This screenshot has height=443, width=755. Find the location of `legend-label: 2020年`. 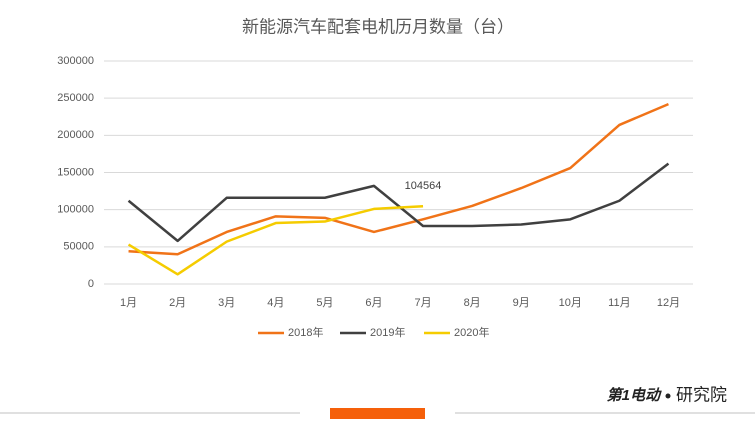

legend-label: 2020年 is located at coordinates (471, 332).